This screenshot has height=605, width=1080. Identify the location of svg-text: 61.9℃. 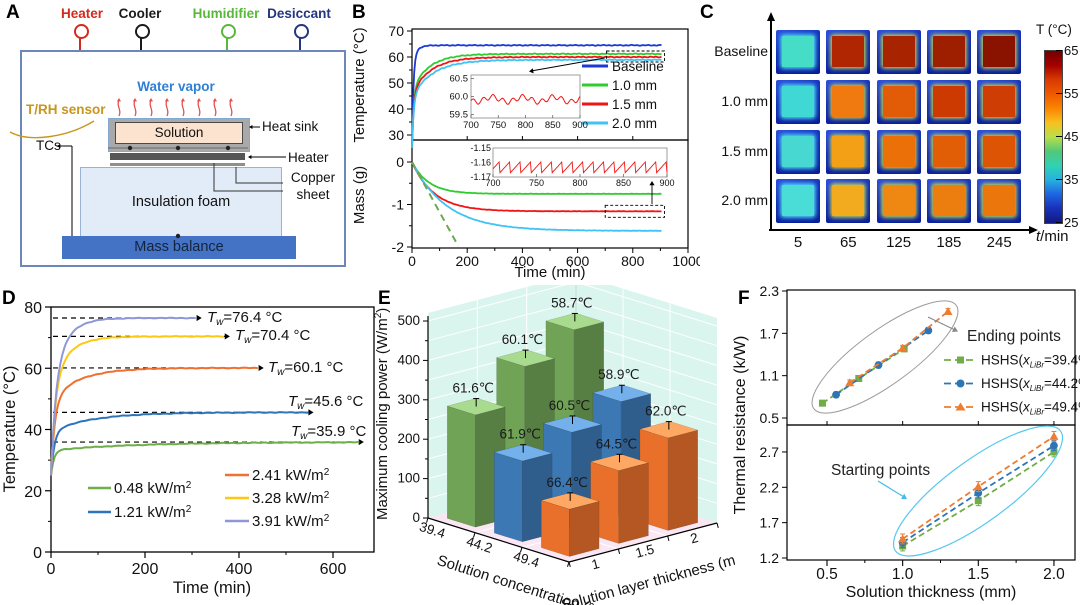
(519, 434).